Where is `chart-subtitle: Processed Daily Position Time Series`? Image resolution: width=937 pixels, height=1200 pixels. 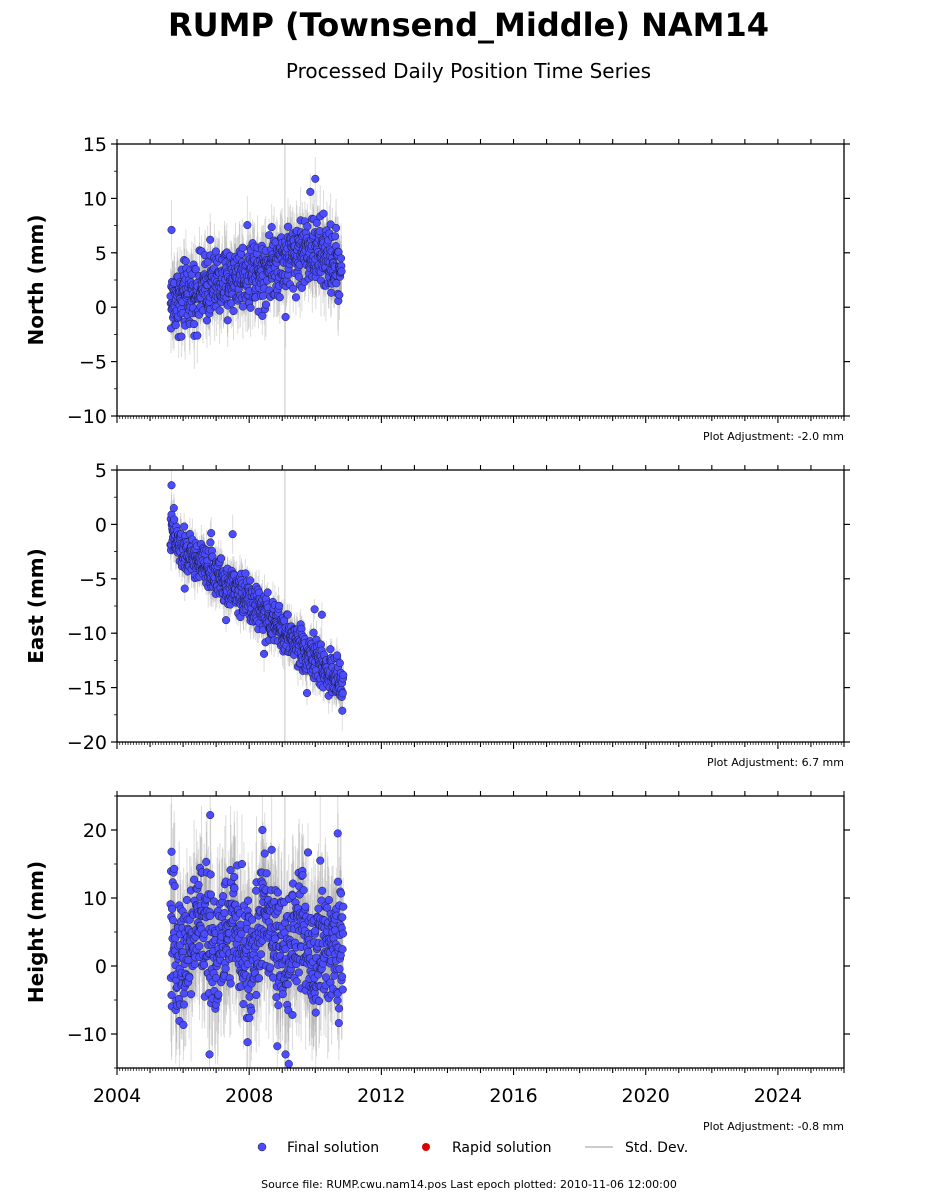 chart-subtitle: Processed Daily Position Time Series is located at coordinates (468, 71).